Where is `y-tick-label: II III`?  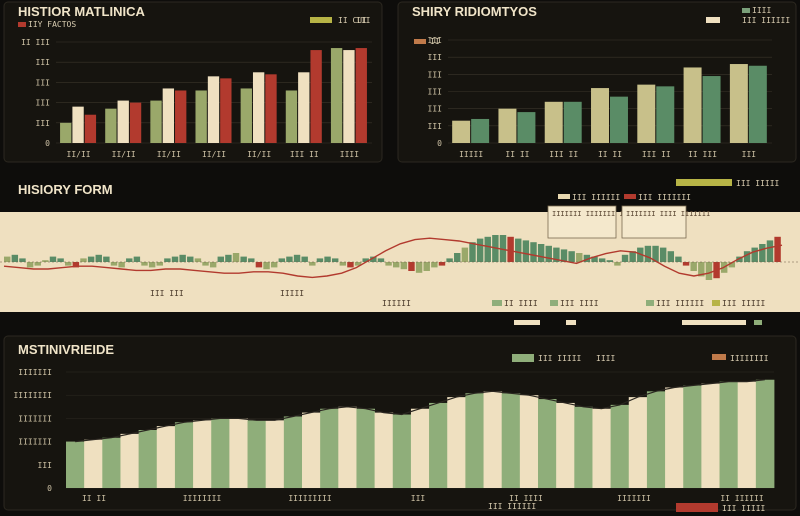
y-tick-label: II III is located at coordinates (35, 42).